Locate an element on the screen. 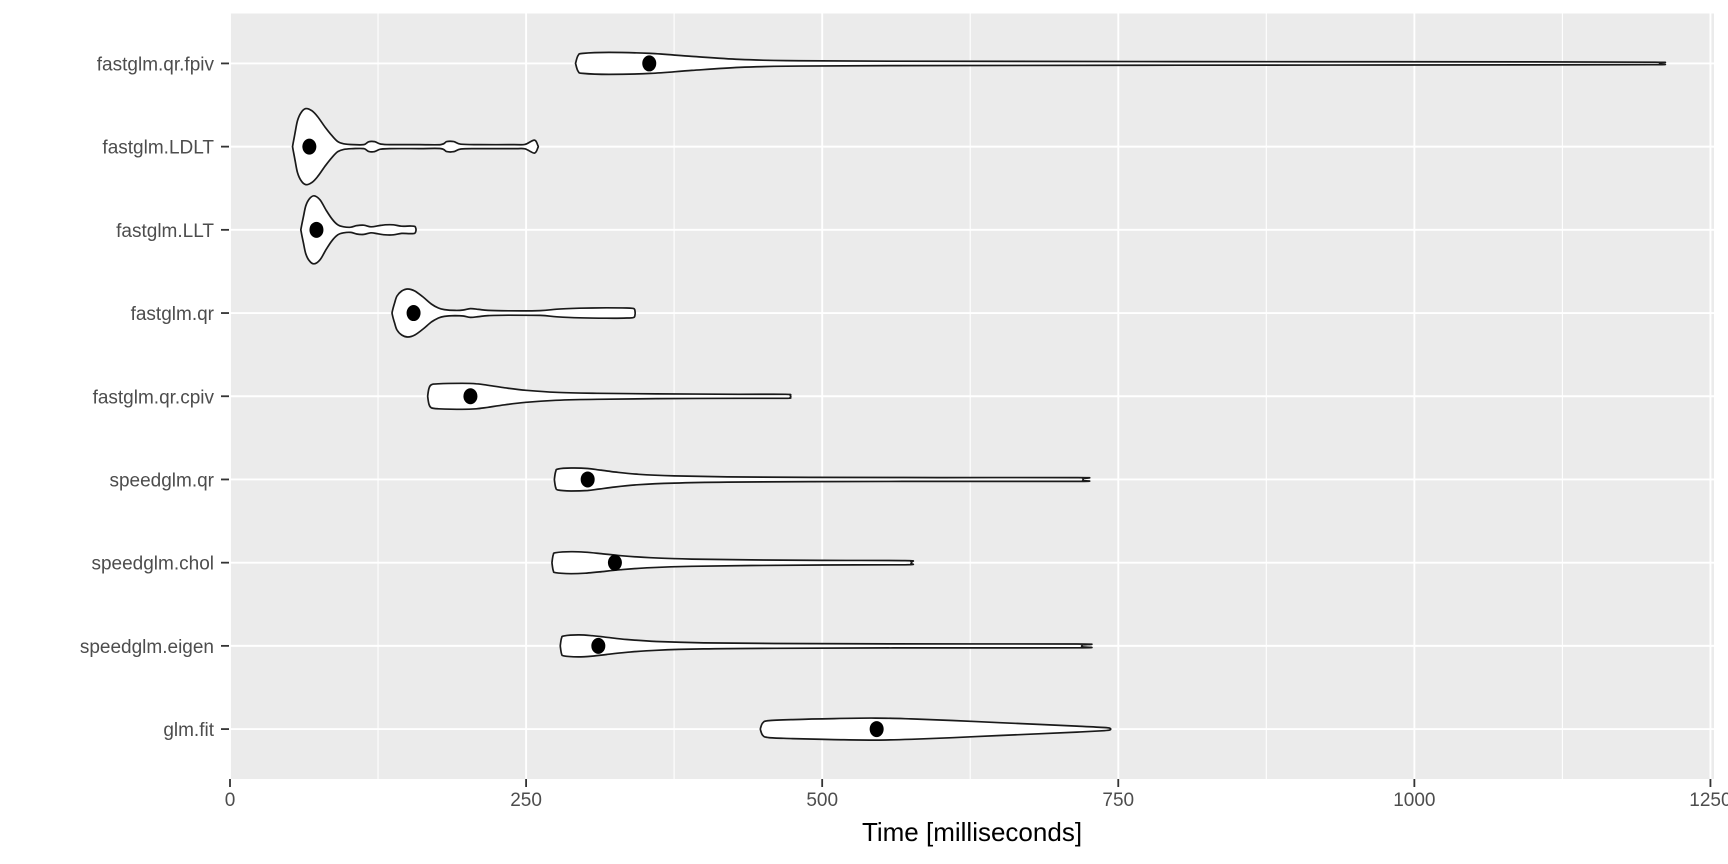 Image resolution: width=1728 pixels, height=864 pixels. median-point-fastglm.LDLT is located at coordinates (309, 146).